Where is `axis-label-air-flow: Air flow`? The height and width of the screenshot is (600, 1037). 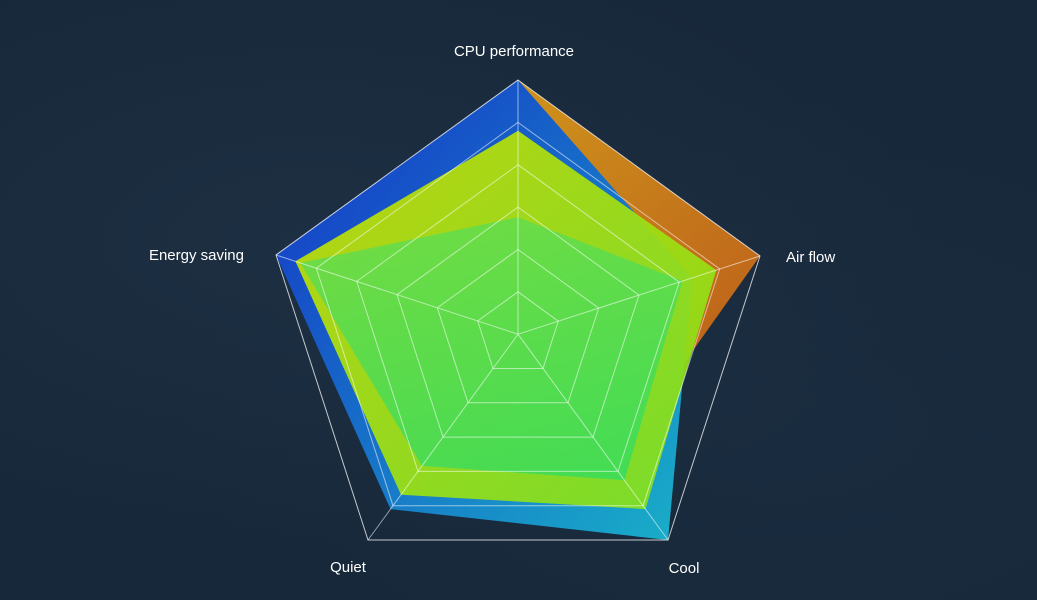 axis-label-air-flow: Air flow is located at coordinates (810, 257).